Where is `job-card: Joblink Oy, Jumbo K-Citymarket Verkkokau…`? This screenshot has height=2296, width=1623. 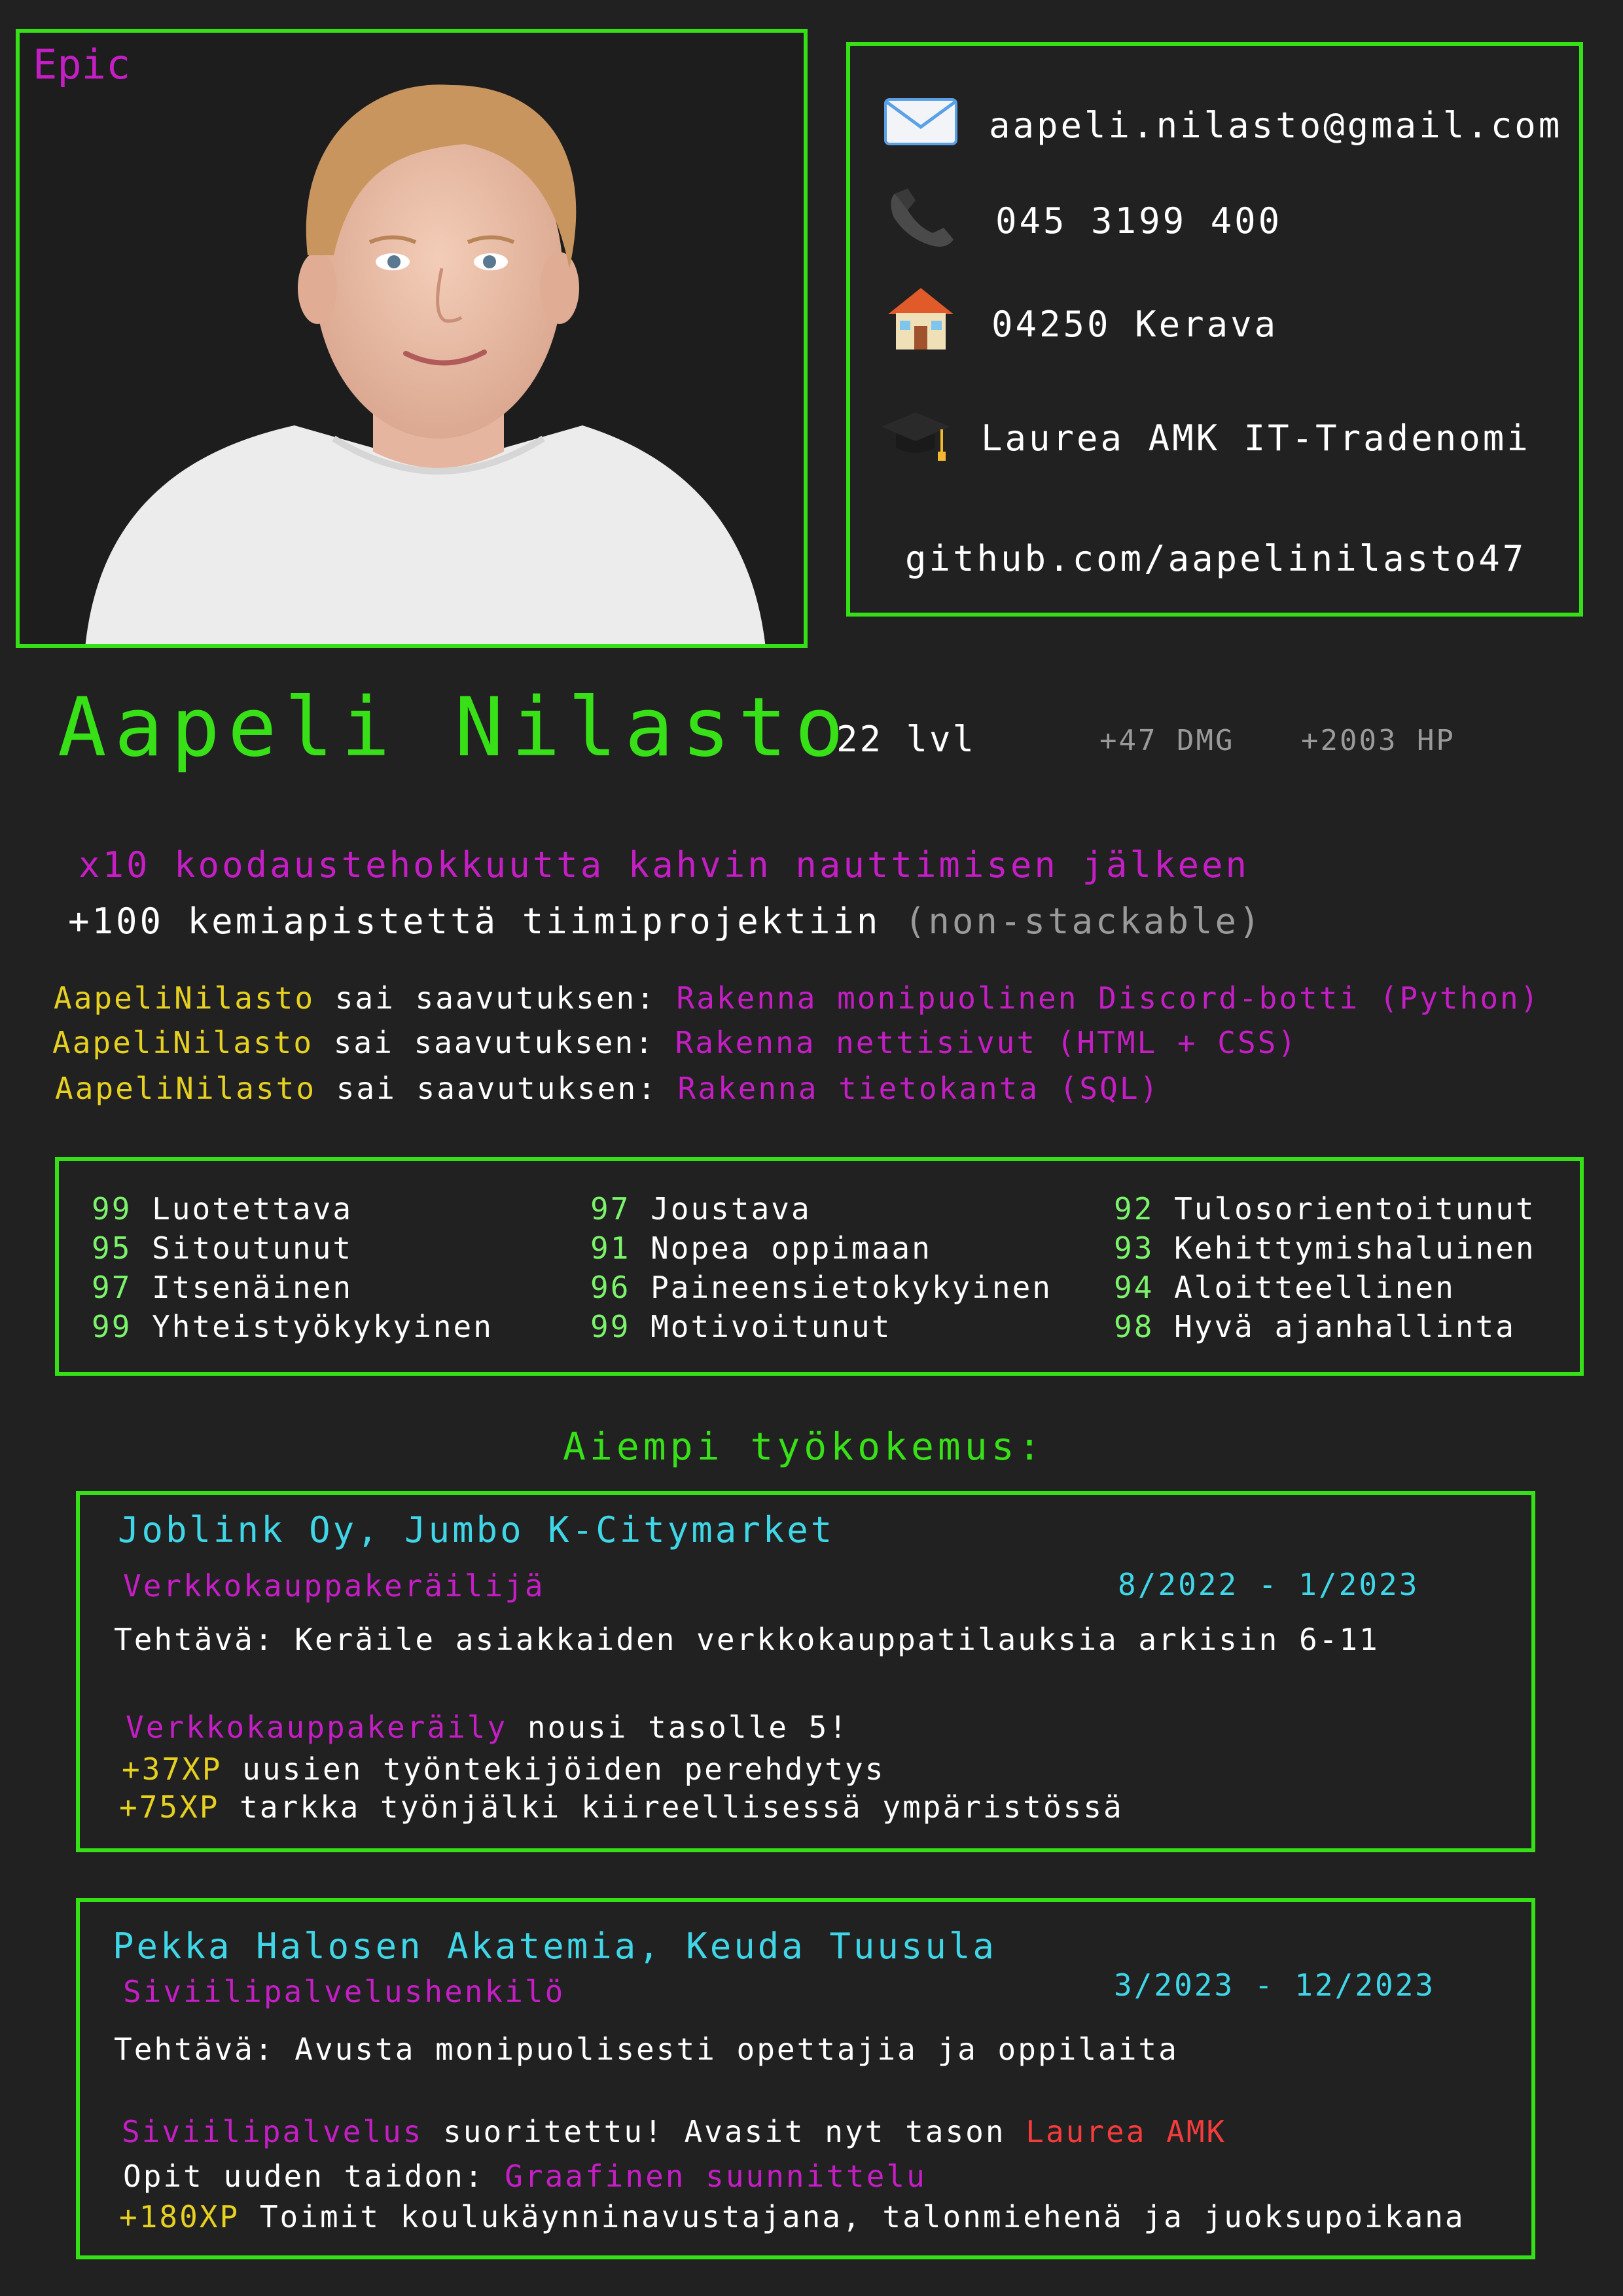 job-card: Joblink Oy, Jumbo K-Citymarket Verkkokau… is located at coordinates (805, 1672).